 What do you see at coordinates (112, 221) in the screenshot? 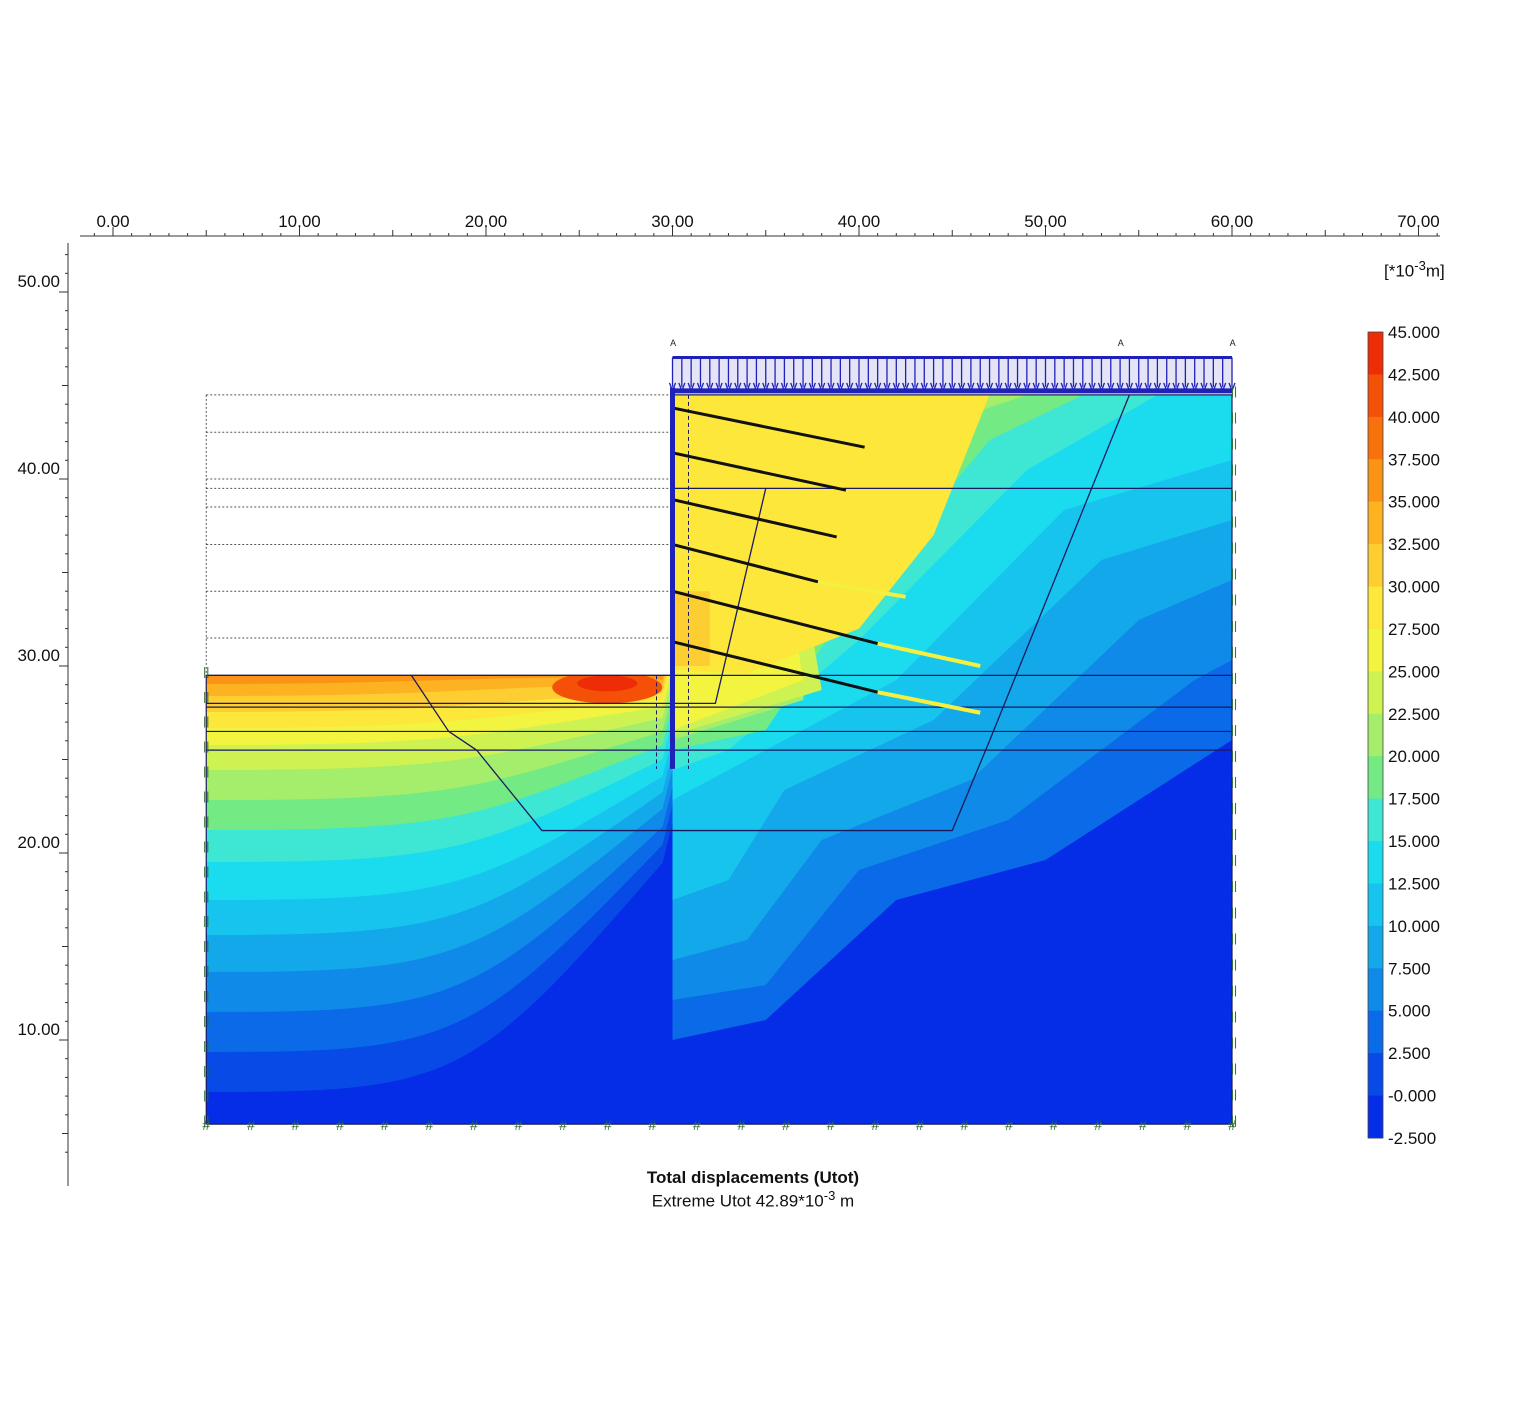
I see `x-tick-label: 0.00` at bounding box center [112, 221].